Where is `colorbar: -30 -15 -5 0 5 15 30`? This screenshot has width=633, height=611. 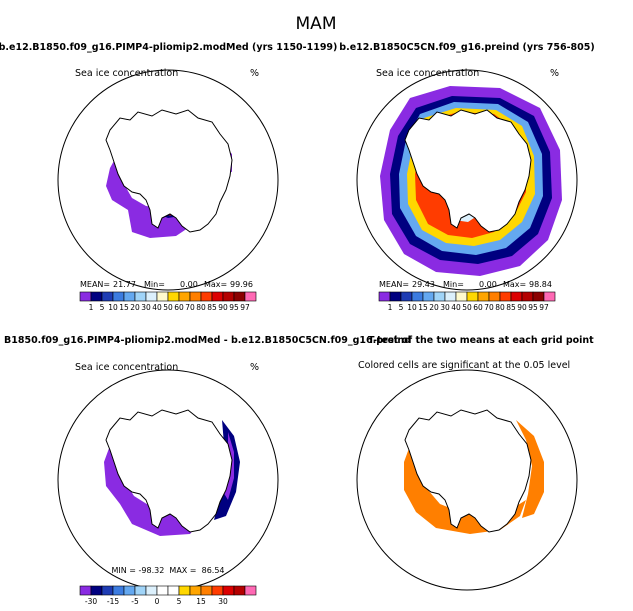 colorbar: -30 -15 -5 0 5 15 30 is located at coordinates (168, 595).